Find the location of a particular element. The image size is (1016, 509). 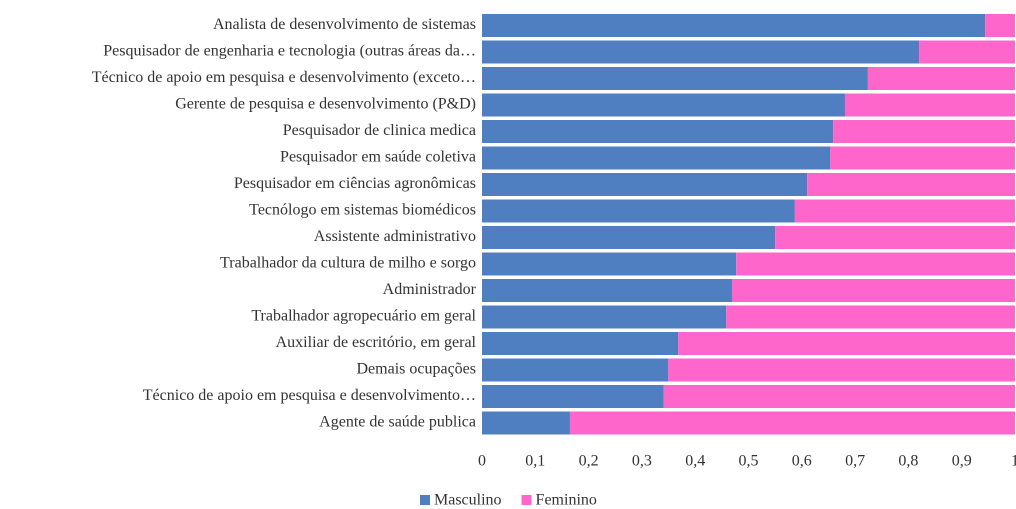

y-tick-label: Pesquisador em ciências agronômicas is located at coordinates (355, 183).